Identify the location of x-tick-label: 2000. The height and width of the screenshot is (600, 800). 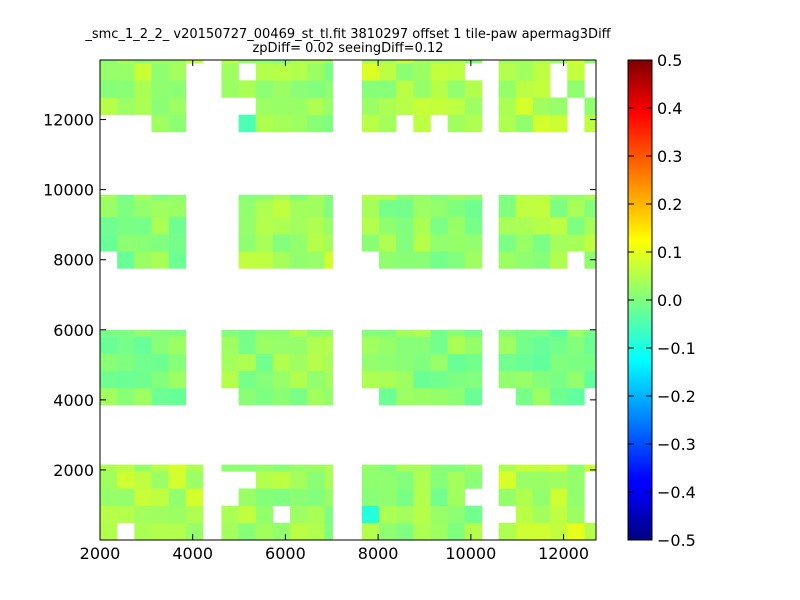
(100, 553).